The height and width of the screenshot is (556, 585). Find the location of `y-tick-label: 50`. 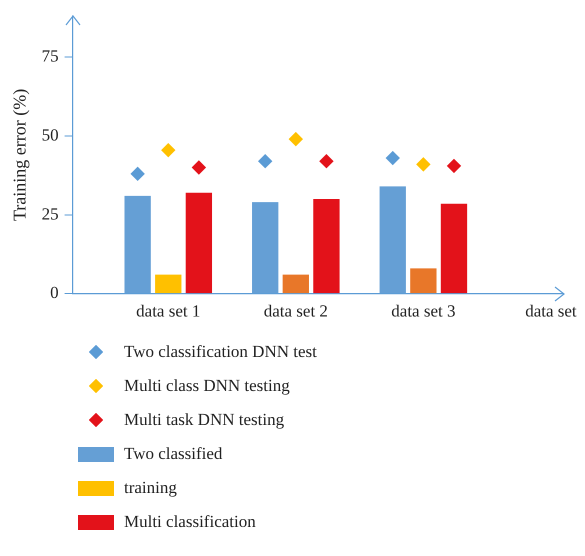

y-tick-label: 50 is located at coordinates (50, 134).